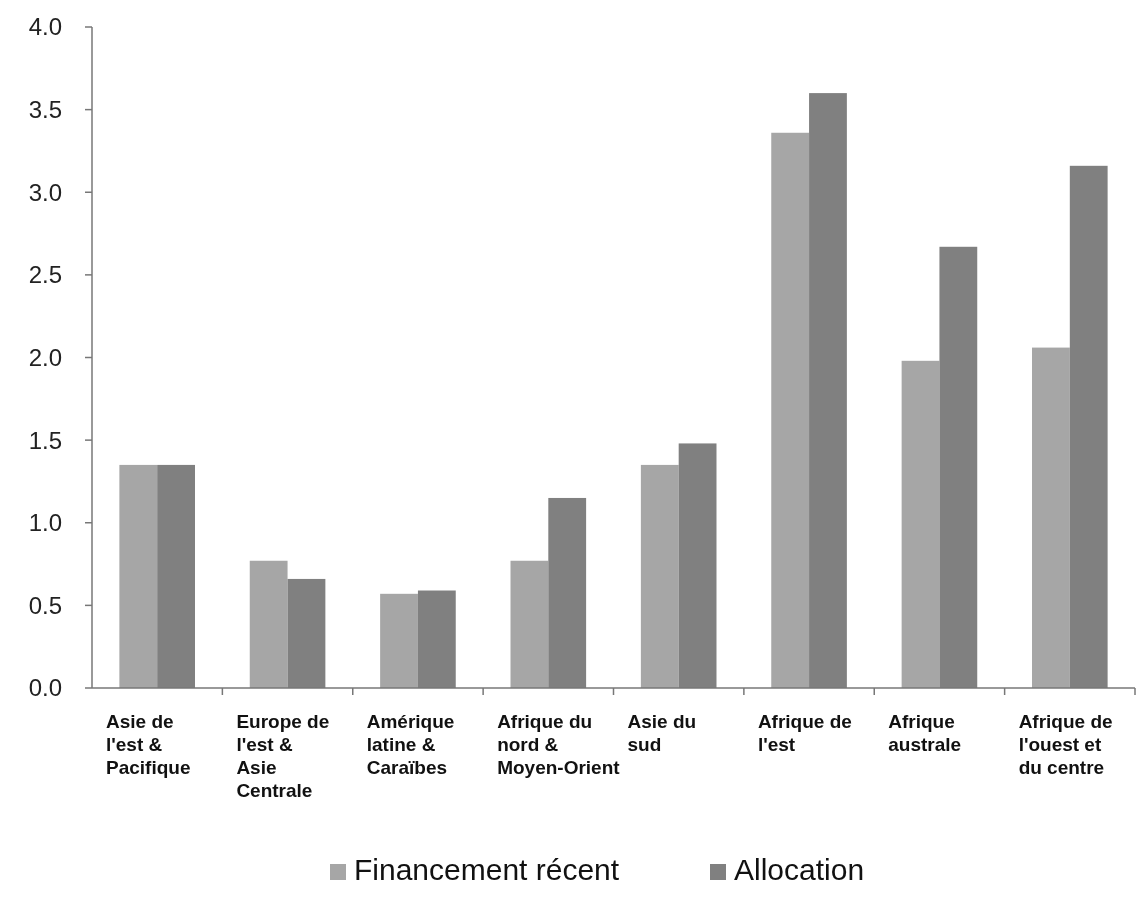  What do you see at coordinates (559, 744) in the screenshot?
I see `x-tick-label: Afrique du nord & Moyen-Orient` at bounding box center [559, 744].